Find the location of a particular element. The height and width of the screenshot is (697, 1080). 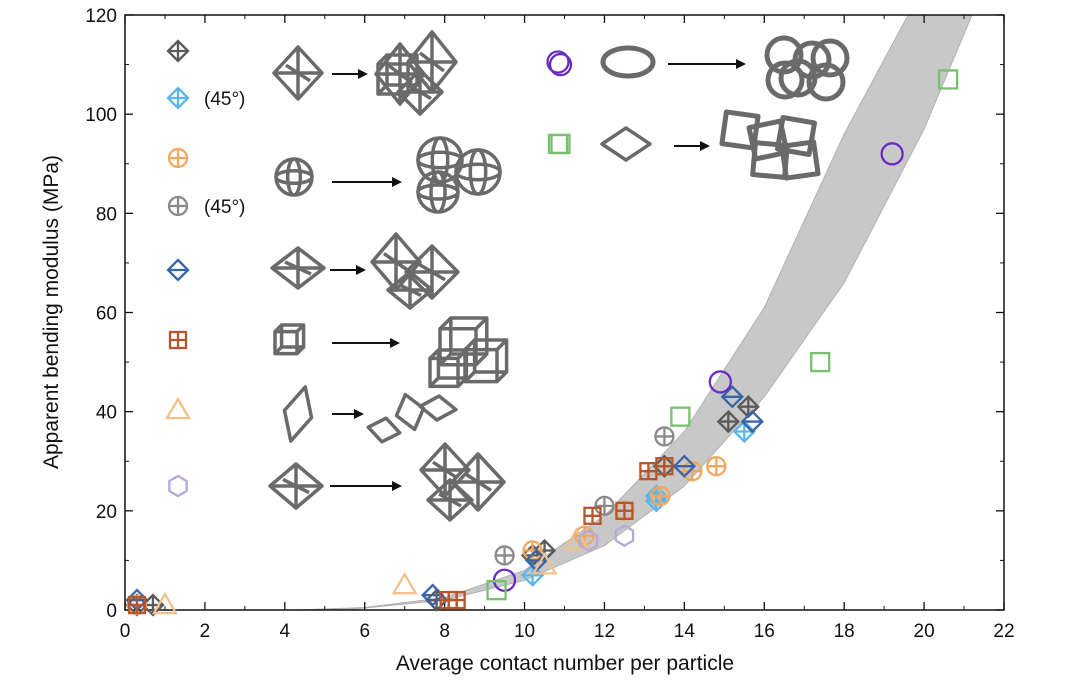

sphere-frame-icon is located at coordinates (294, 177).